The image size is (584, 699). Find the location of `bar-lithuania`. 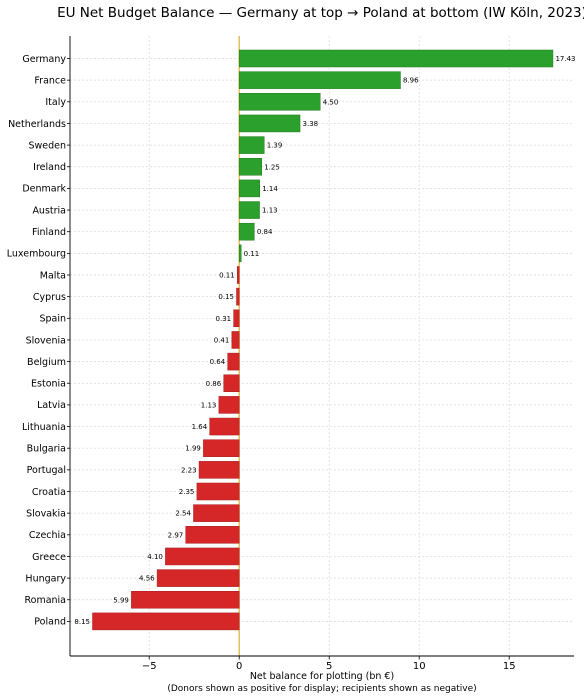

bar-lithuania is located at coordinates (224, 426).